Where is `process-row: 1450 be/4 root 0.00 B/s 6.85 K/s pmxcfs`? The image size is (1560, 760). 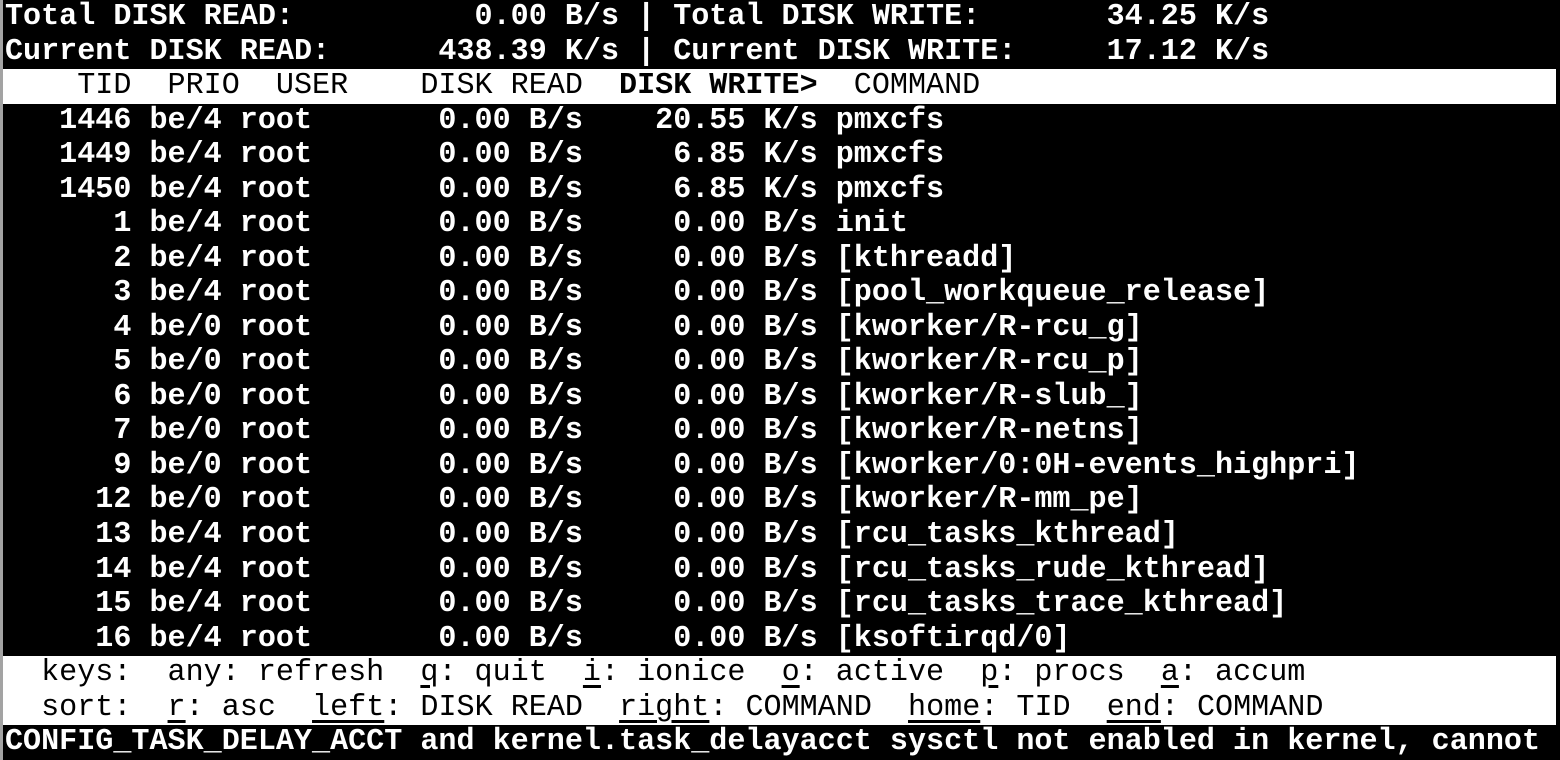
process-row: 1450 be/4 root 0.00 B/s 6.85 K/s pmxcfs is located at coordinates (475, 189).